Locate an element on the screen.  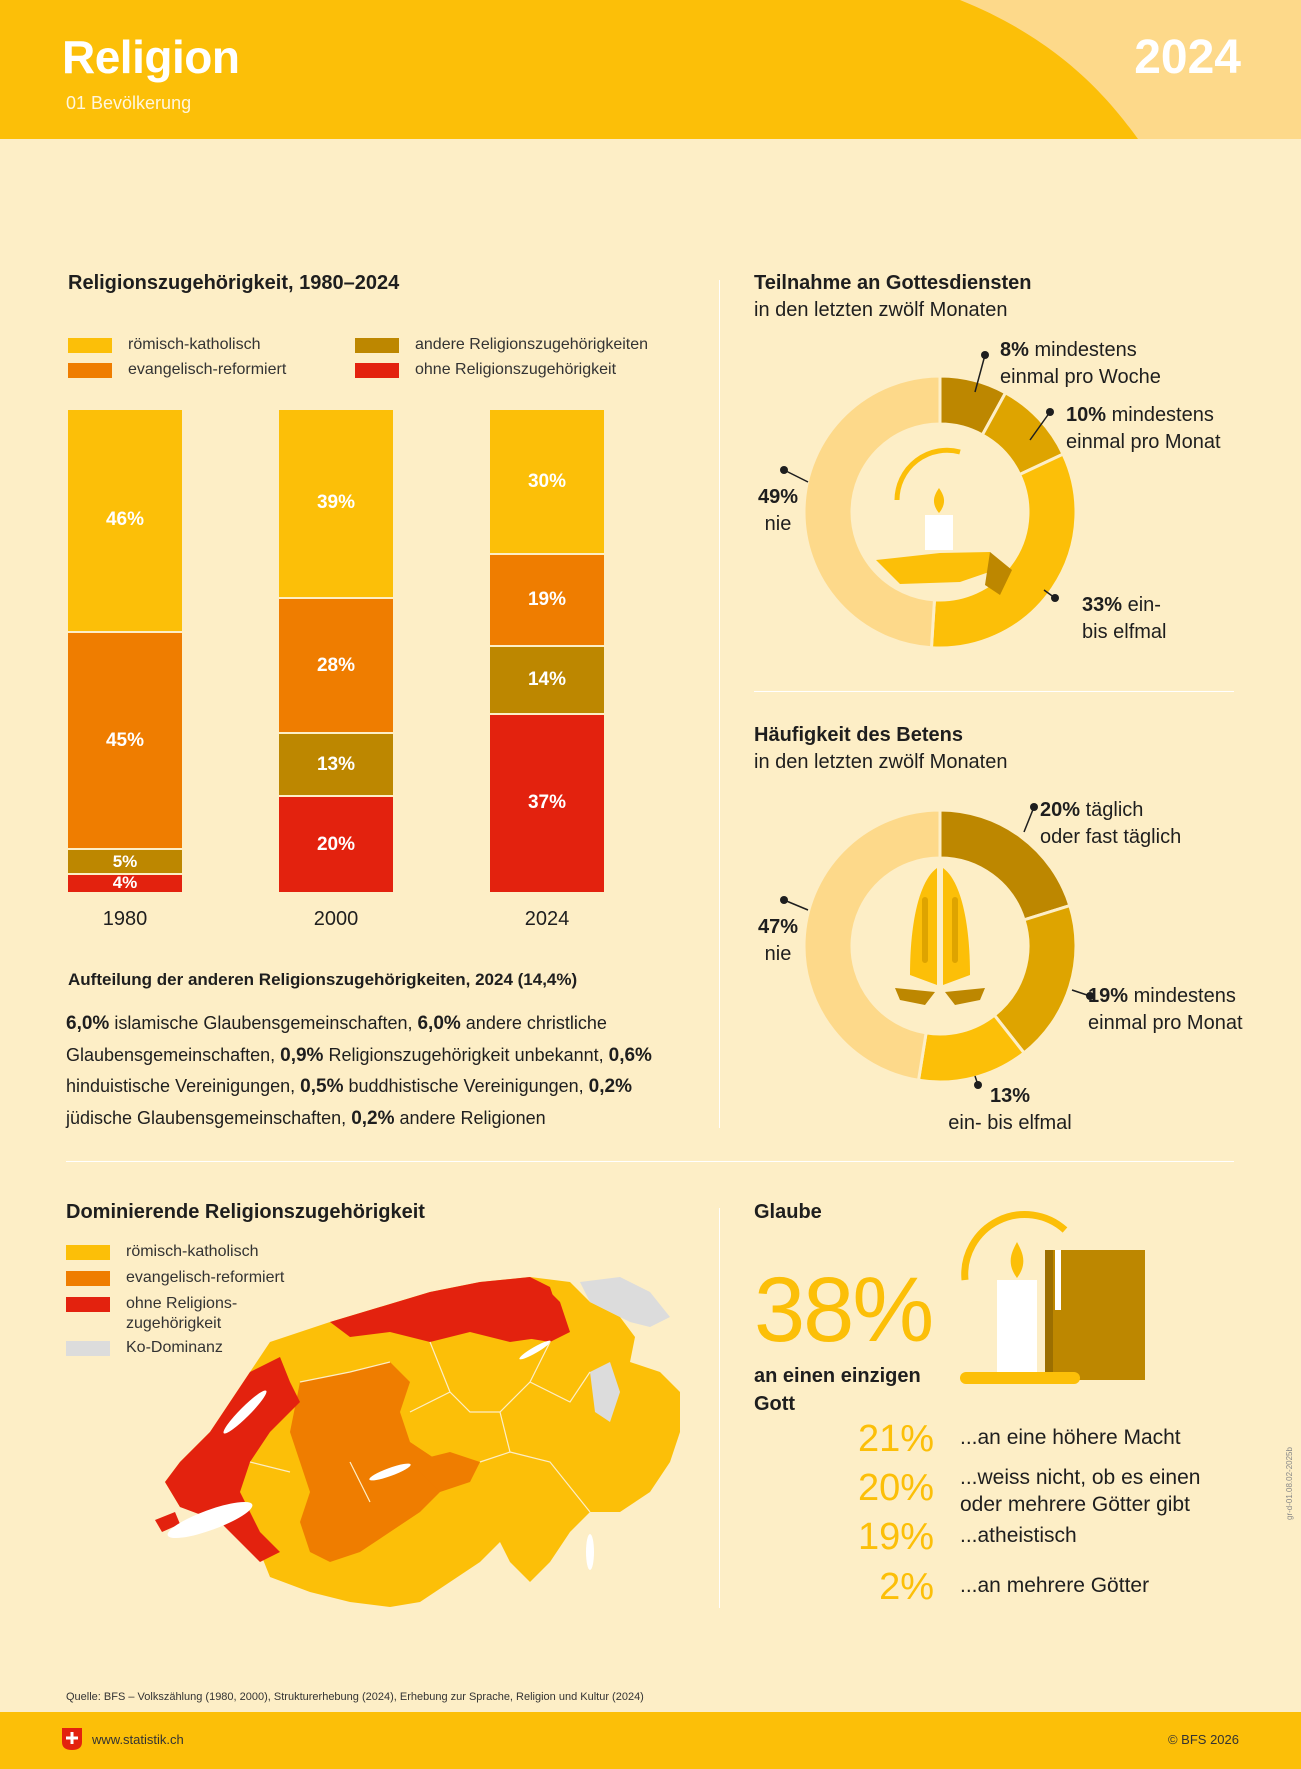
bar-segment: 46% is located at coordinates (125, 521).